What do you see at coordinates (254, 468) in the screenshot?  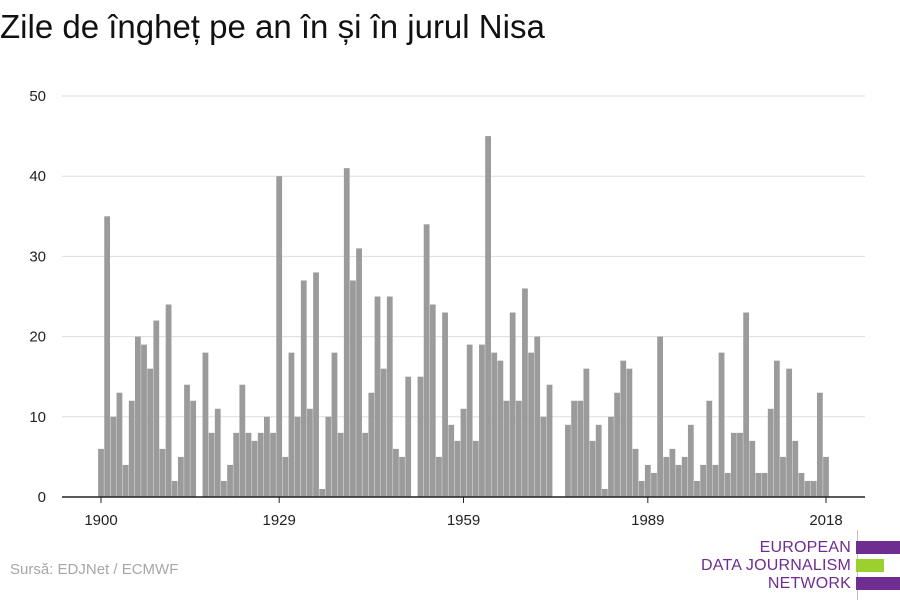 I see `bar-1925` at bounding box center [254, 468].